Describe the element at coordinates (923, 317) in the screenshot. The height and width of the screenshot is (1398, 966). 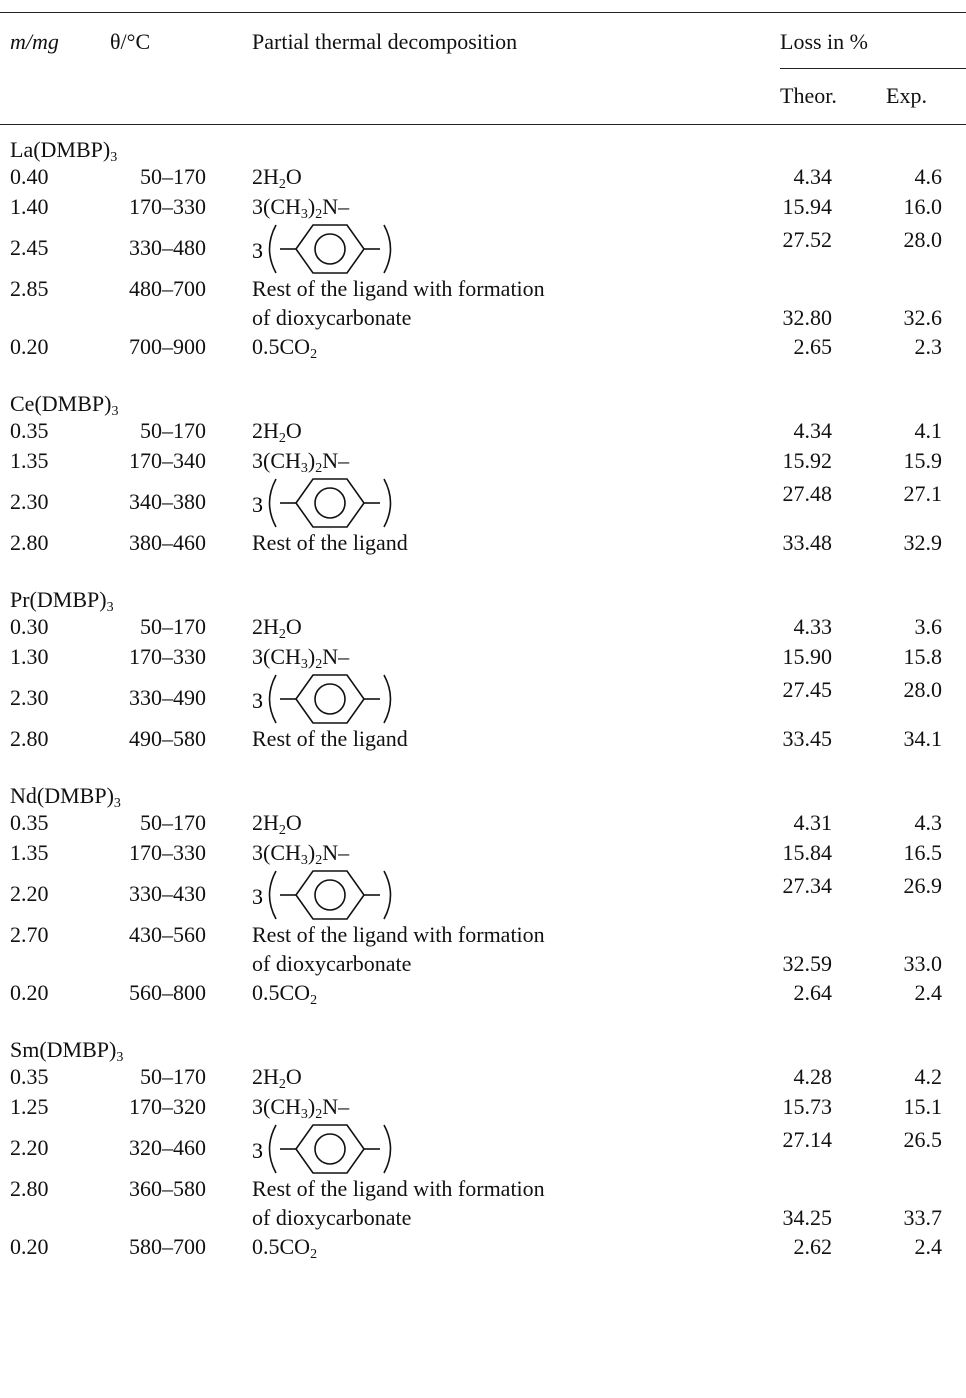
I see `exp-cell: 32.6` at that location.